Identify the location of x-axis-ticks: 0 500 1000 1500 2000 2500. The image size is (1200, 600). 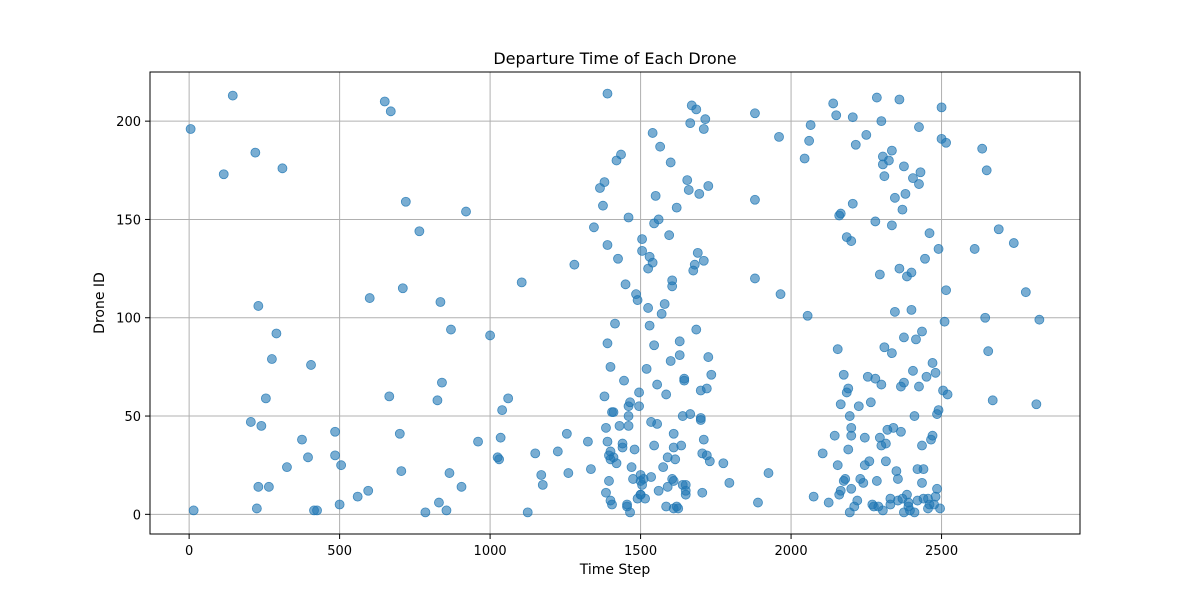
(571, 546).